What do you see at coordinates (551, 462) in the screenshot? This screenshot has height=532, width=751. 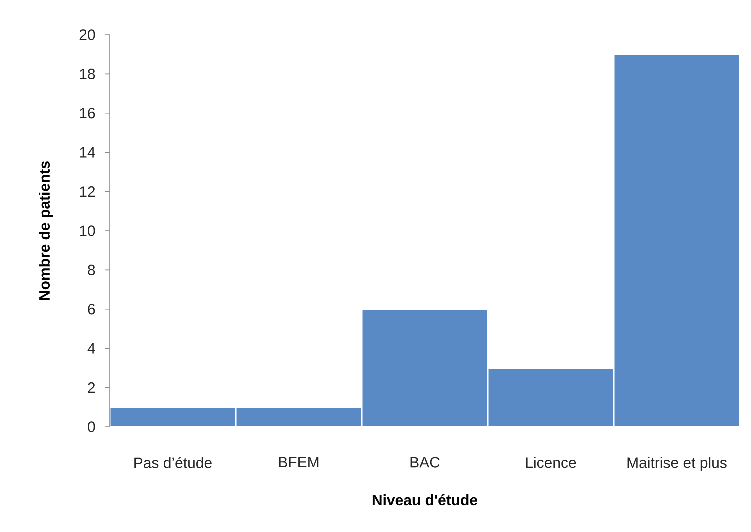 I see `x-tick-label: Licence` at bounding box center [551, 462].